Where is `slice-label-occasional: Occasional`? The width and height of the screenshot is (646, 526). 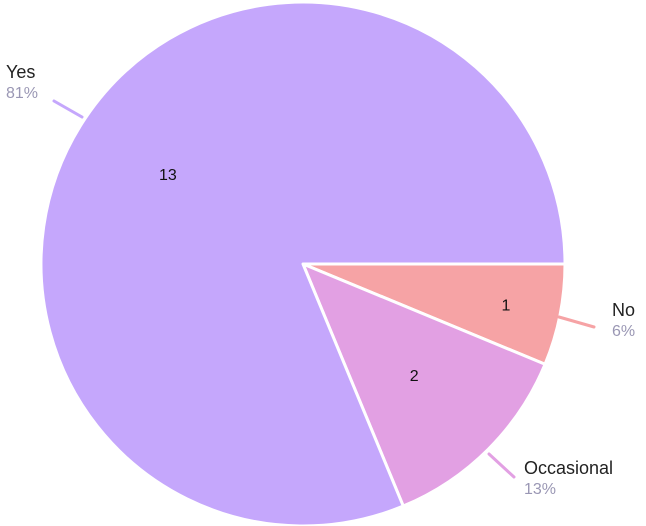 slice-label-occasional: Occasional is located at coordinates (568, 468).